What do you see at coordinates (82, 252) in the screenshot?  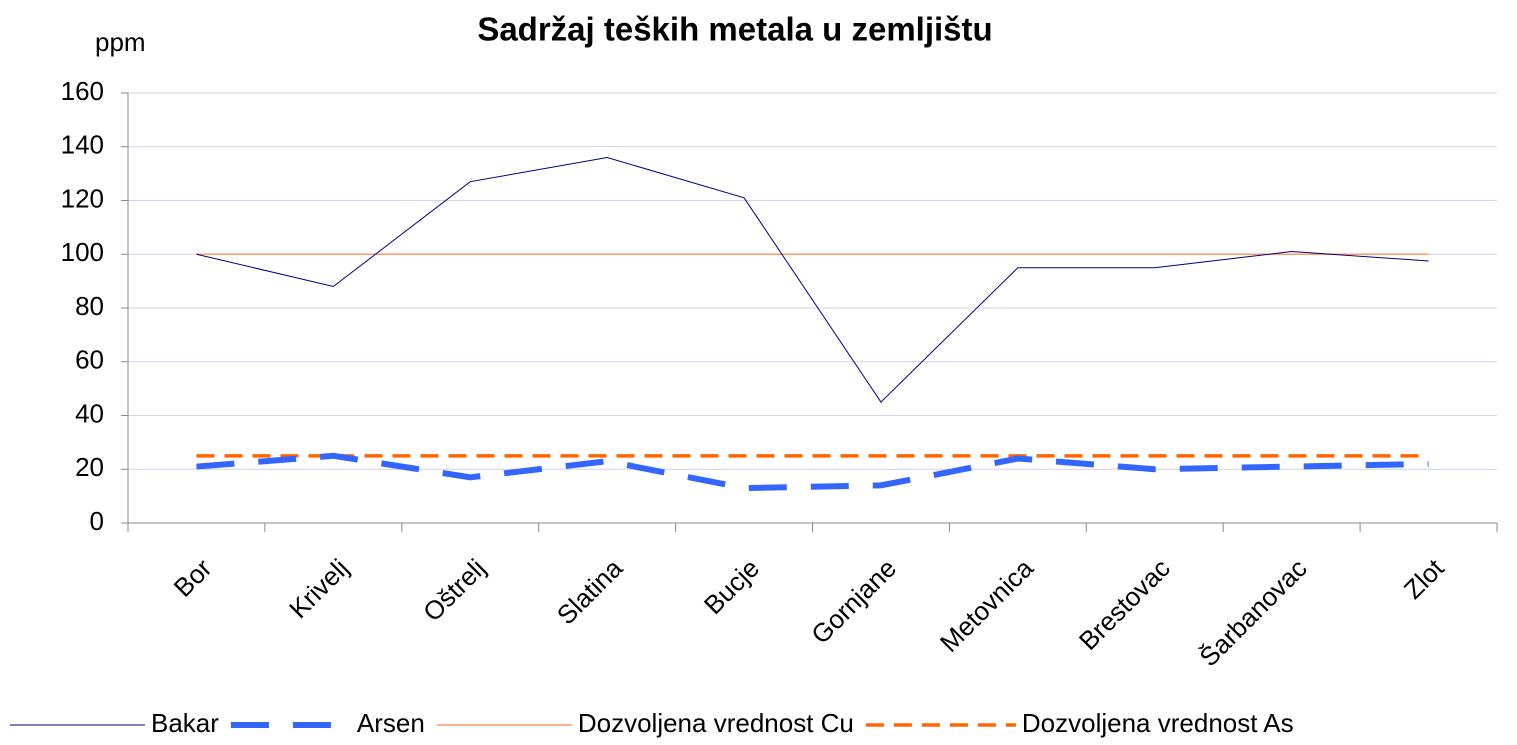 I see `y-tick-label: 100` at bounding box center [82, 252].